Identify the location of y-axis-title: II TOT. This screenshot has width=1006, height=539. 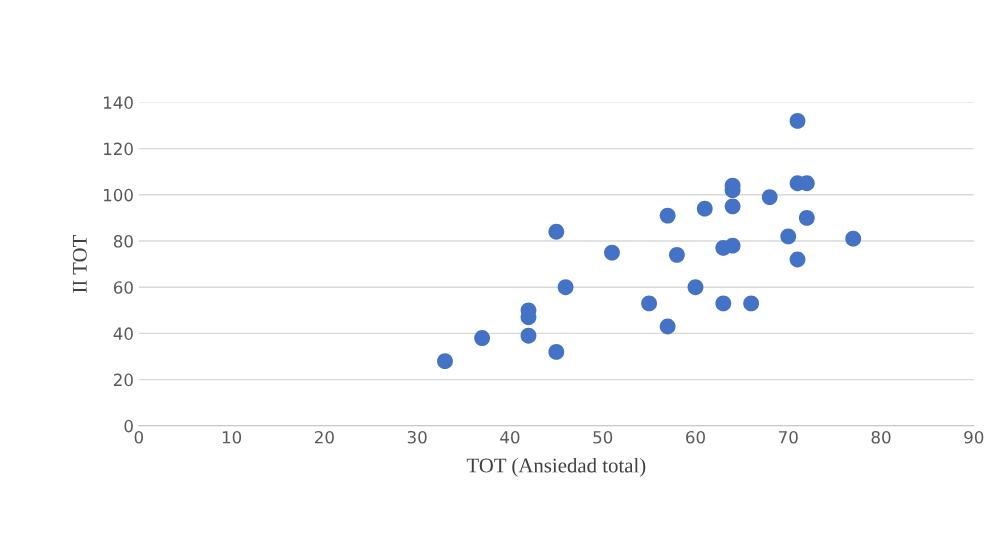
(79, 264).